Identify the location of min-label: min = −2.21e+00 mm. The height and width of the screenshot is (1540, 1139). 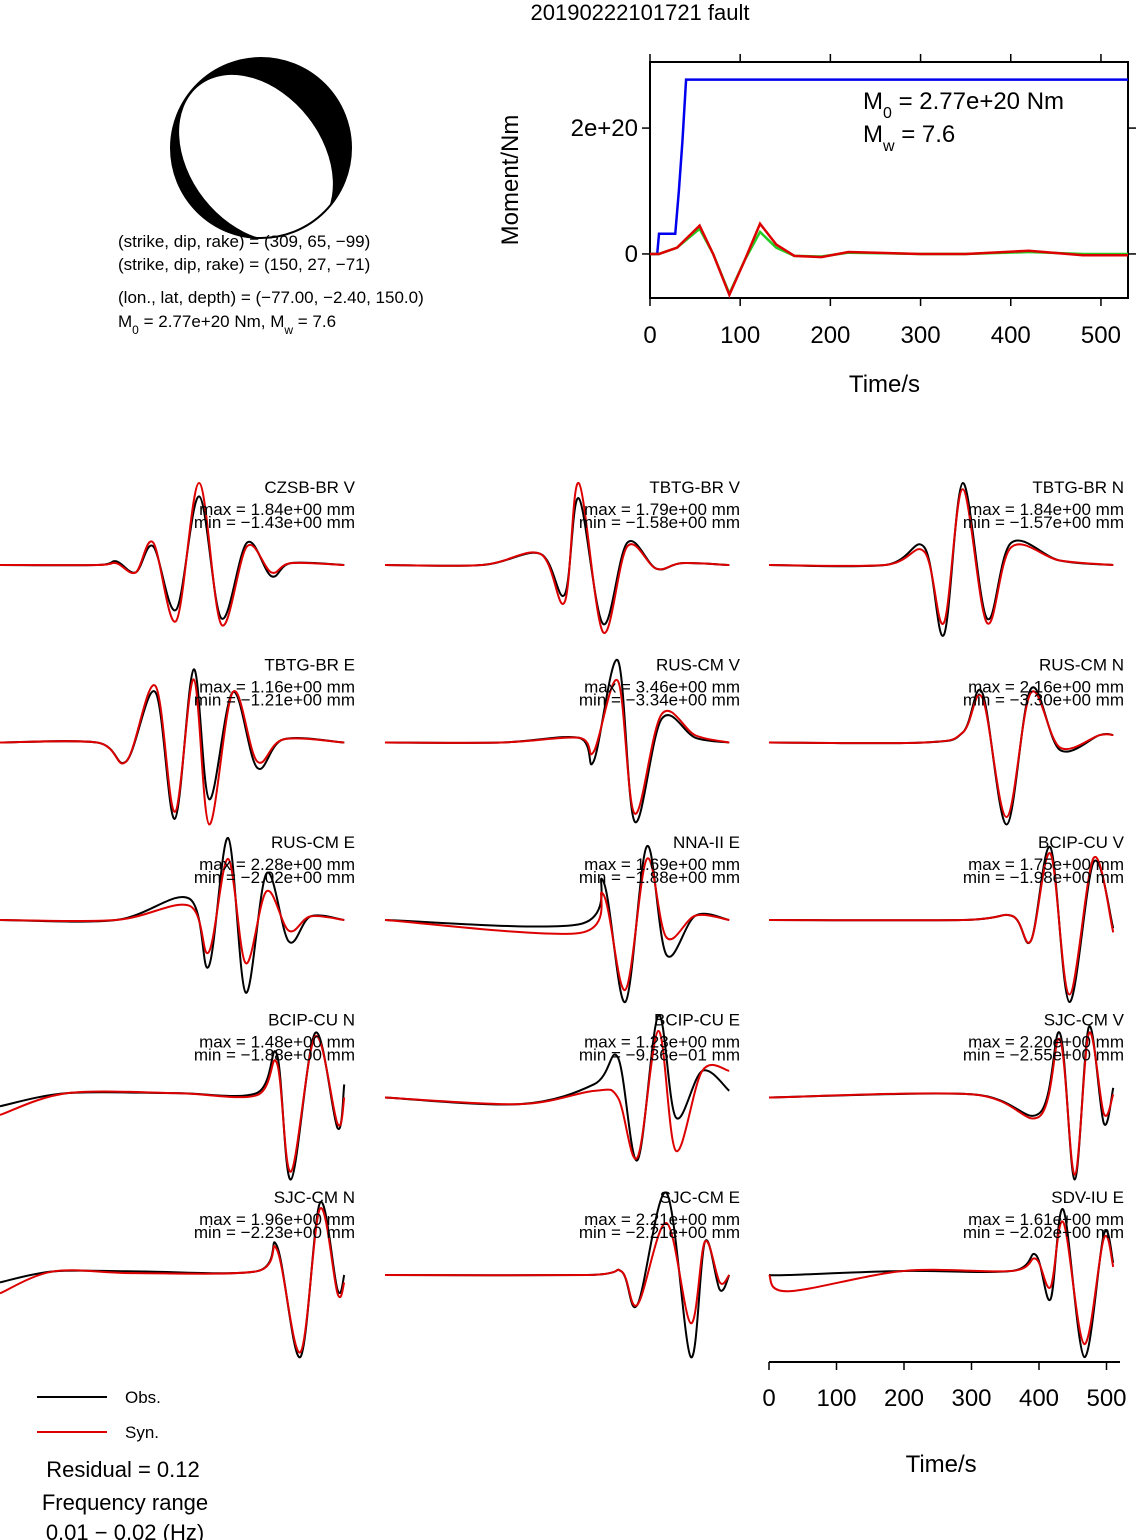
(659, 1232).